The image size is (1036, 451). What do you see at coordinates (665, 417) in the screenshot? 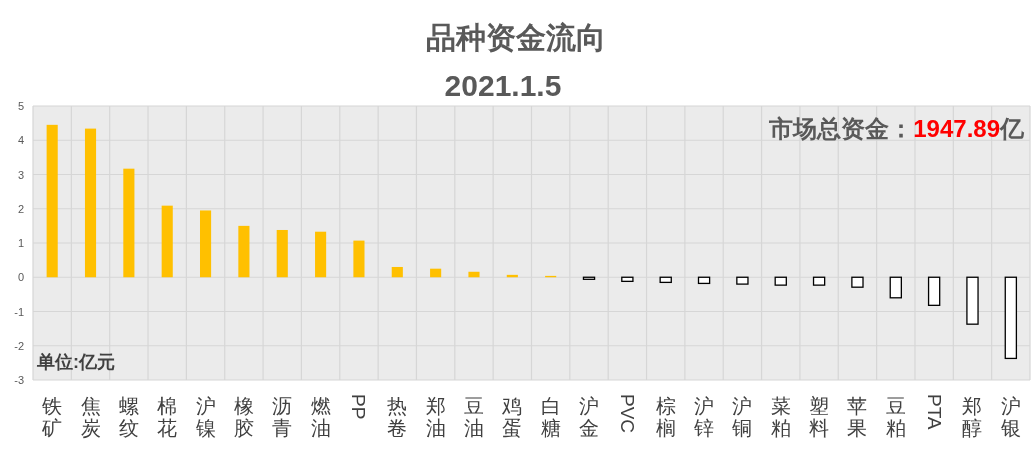
I see `x-tick-label: 棕榈` at bounding box center [665, 417].